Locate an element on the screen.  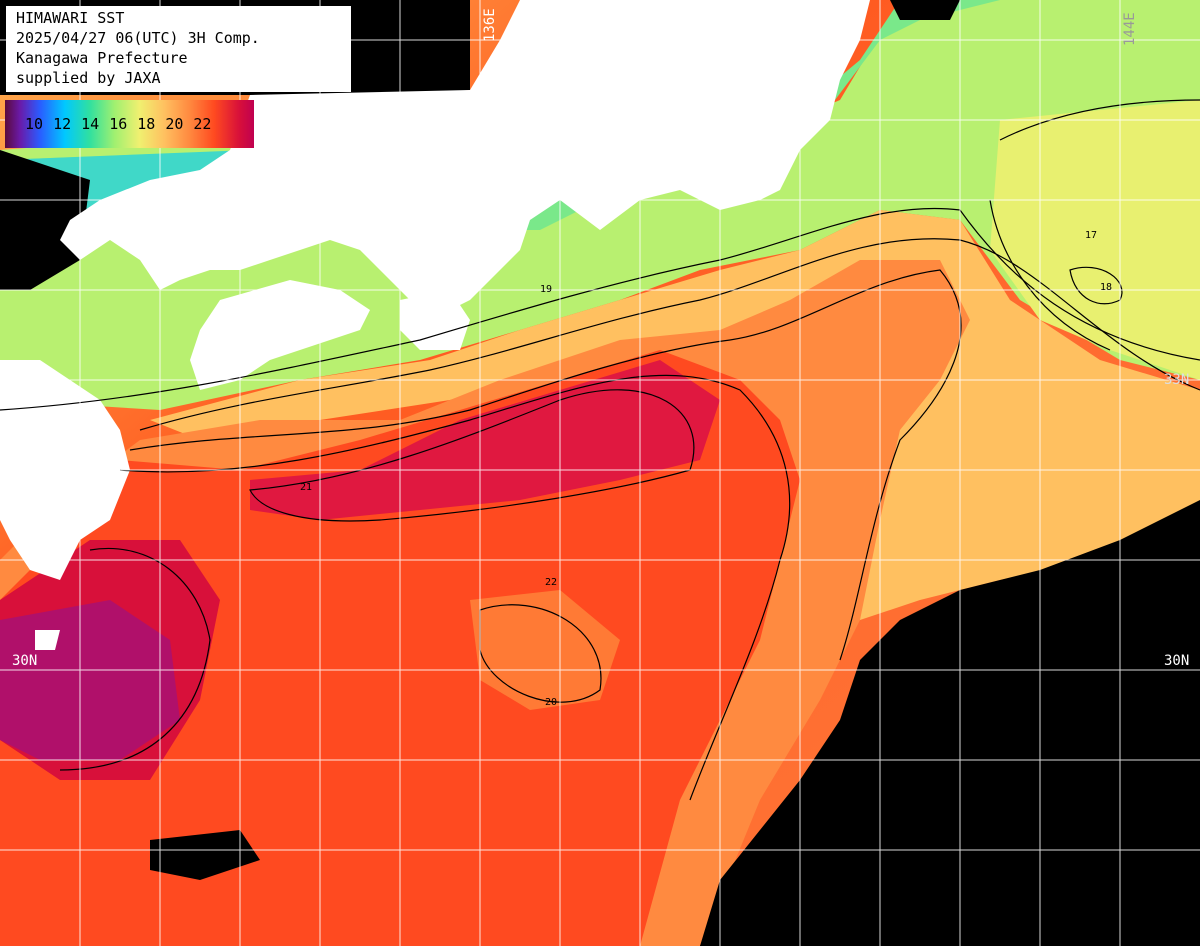
lon-label-136e: 136E is located at coordinates (490, 25).